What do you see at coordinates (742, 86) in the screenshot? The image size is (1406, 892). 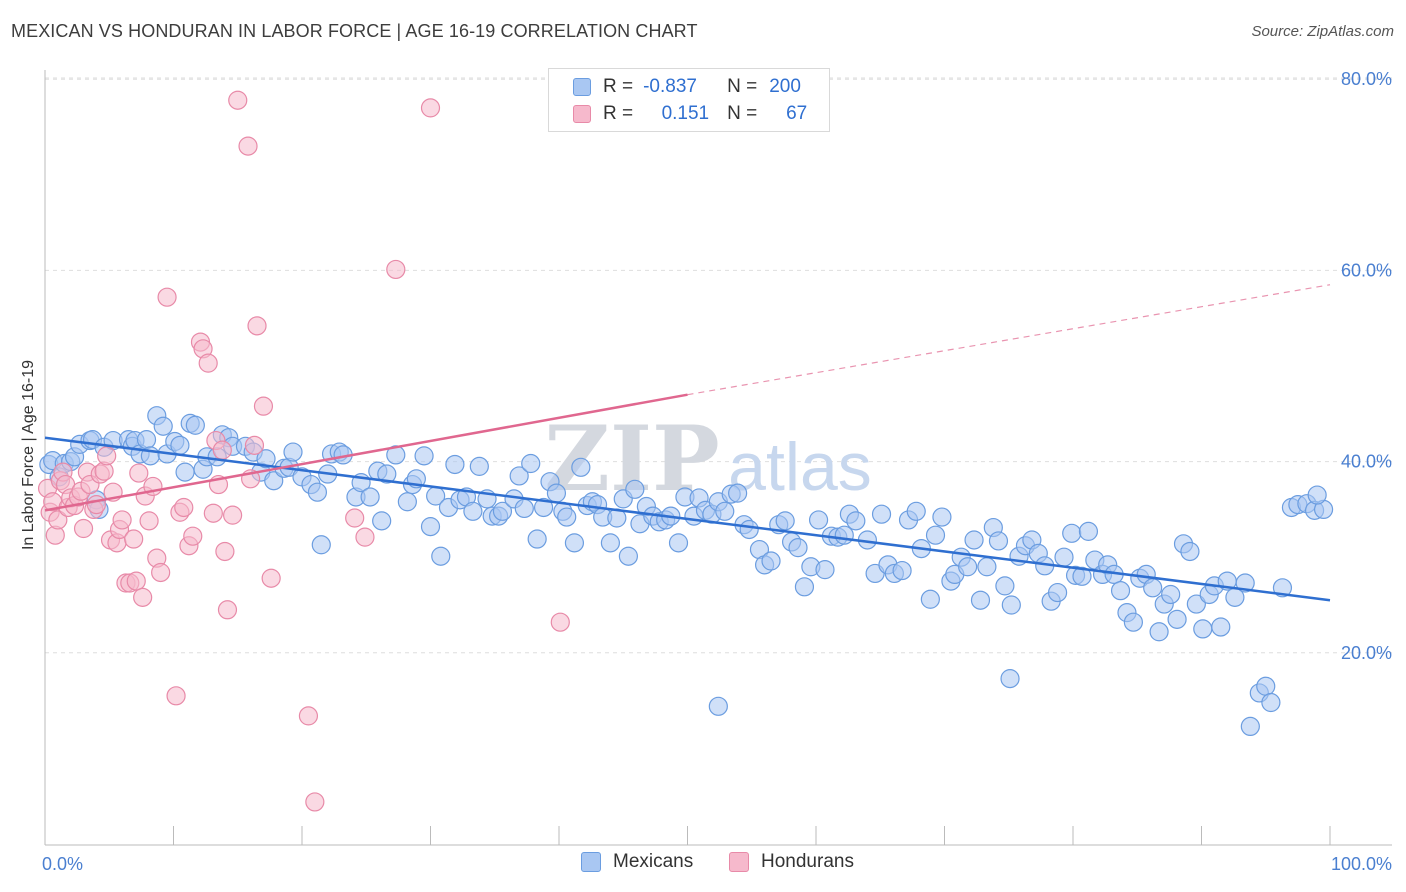 I see `mexicans-n-label: N =` at bounding box center [742, 86].